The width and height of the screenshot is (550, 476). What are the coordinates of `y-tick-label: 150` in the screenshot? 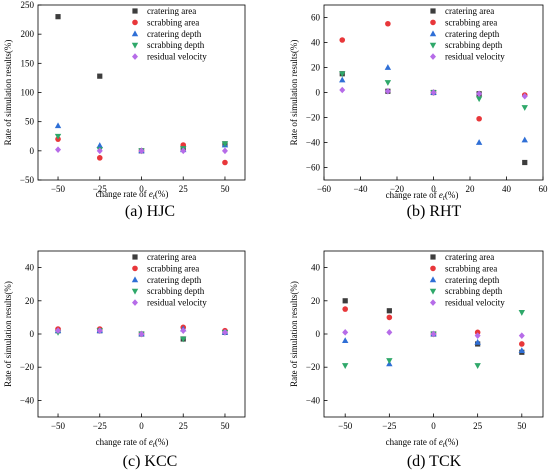 It's located at (28, 63).